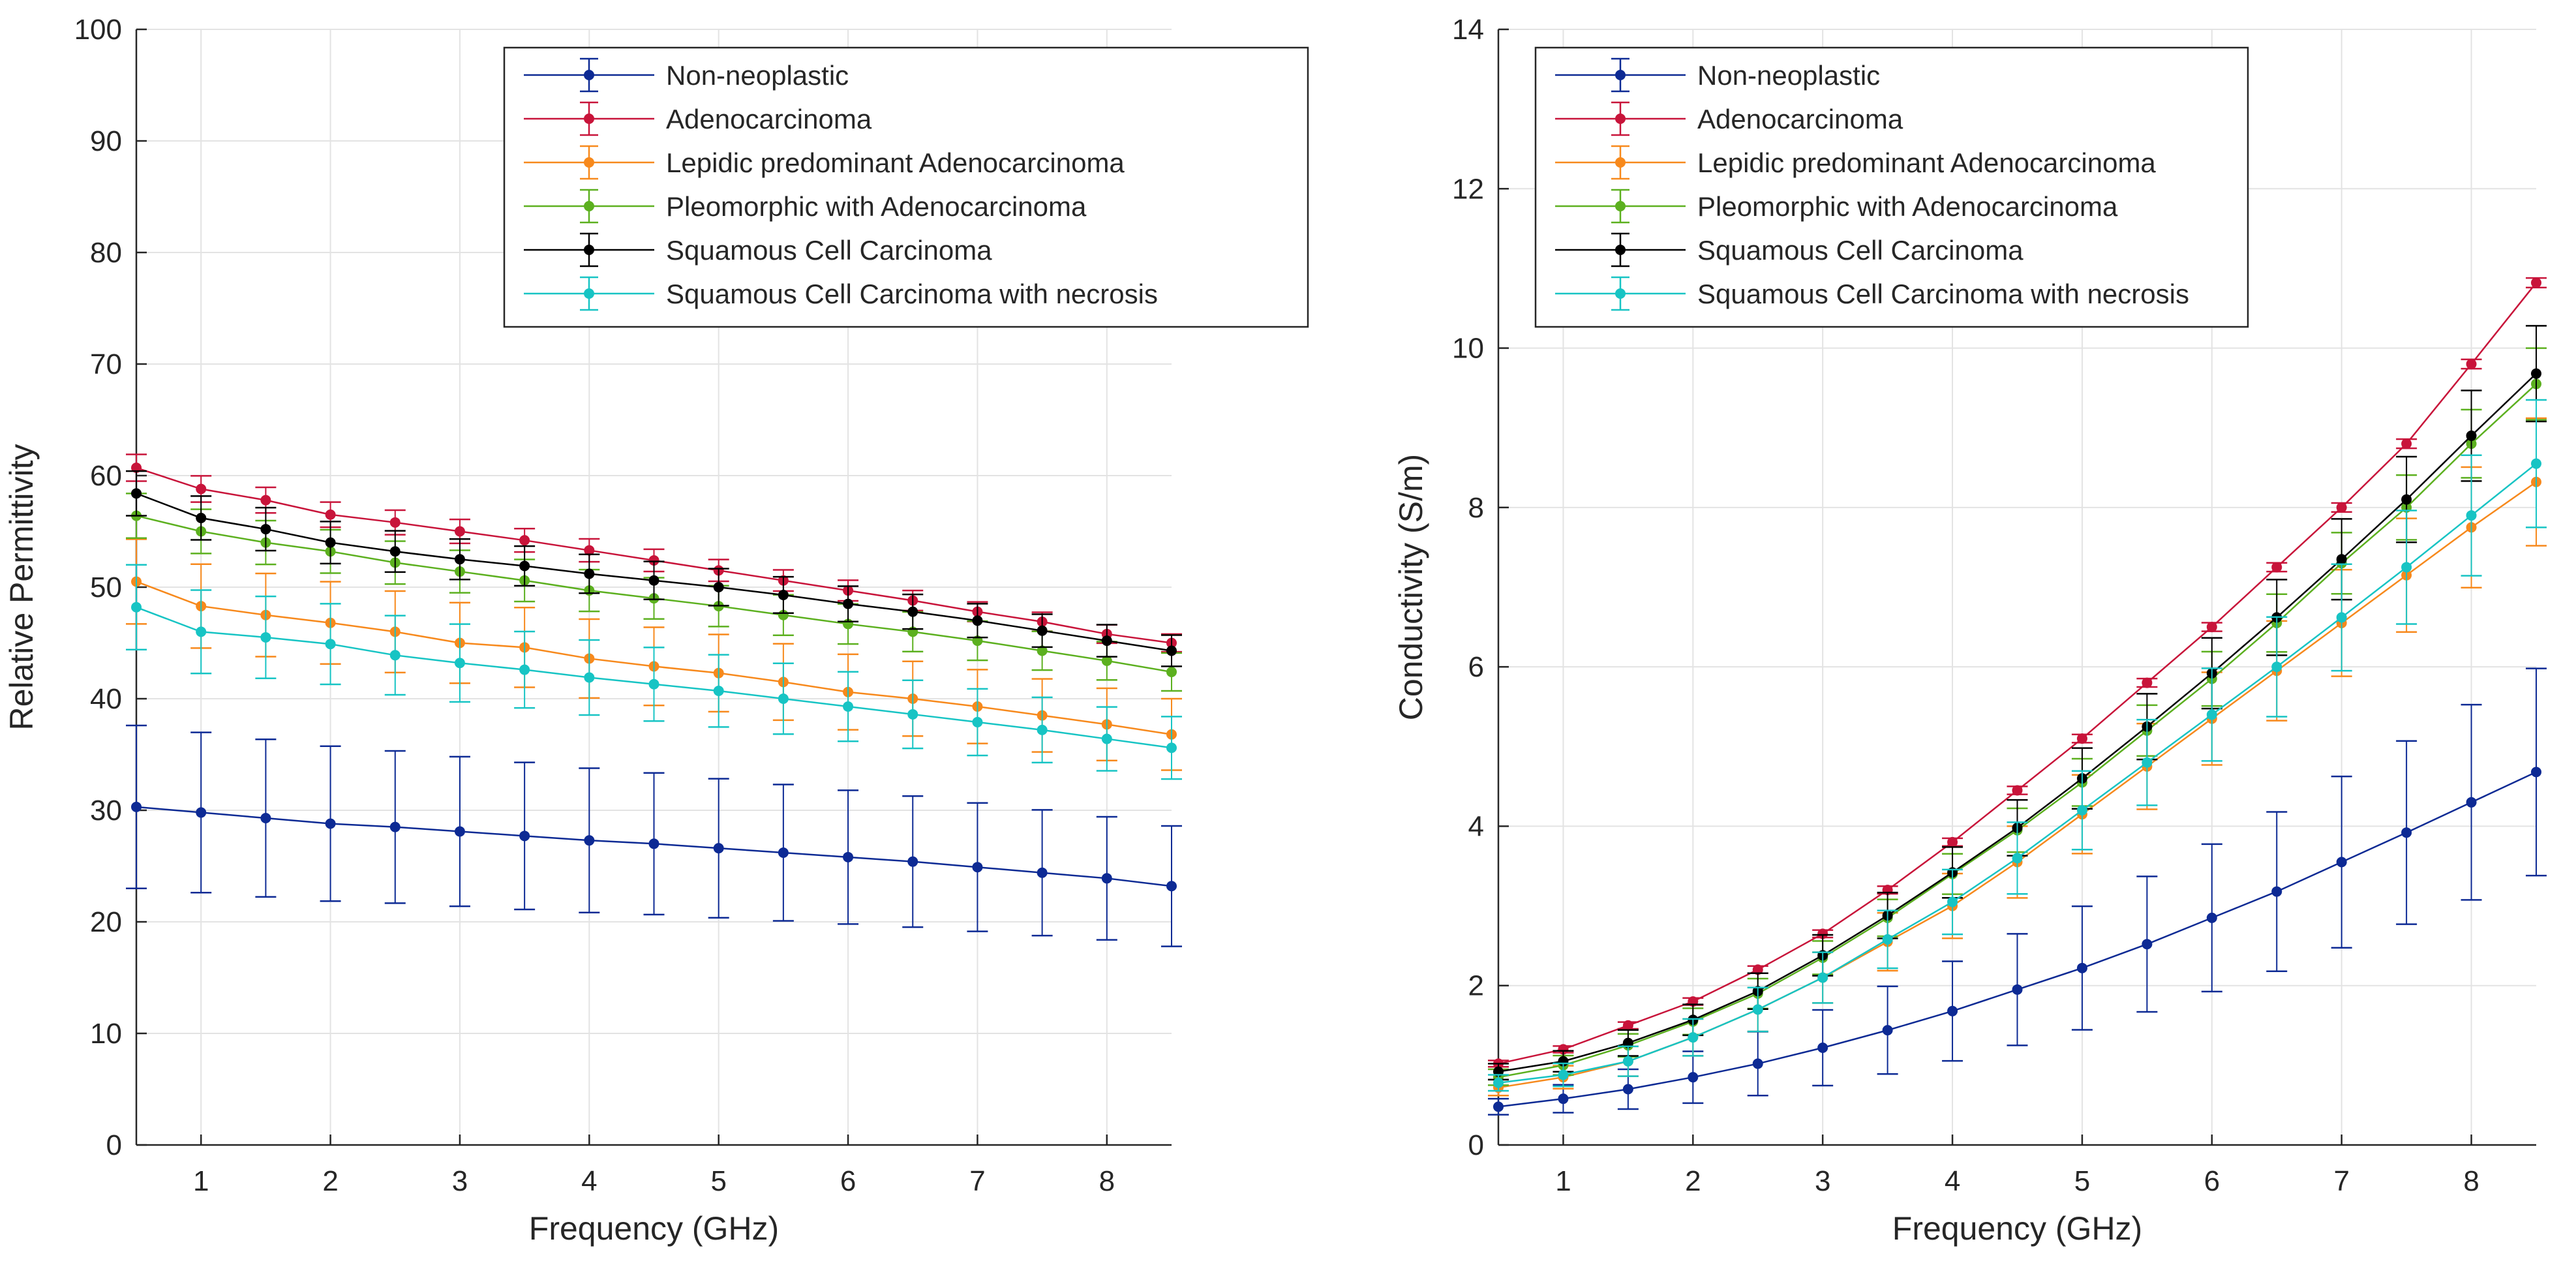 This screenshot has width=2576, height=1265. Describe the element at coordinates (758, 75) in the screenshot. I see `legend-label: Non-neoplastic` at that location.